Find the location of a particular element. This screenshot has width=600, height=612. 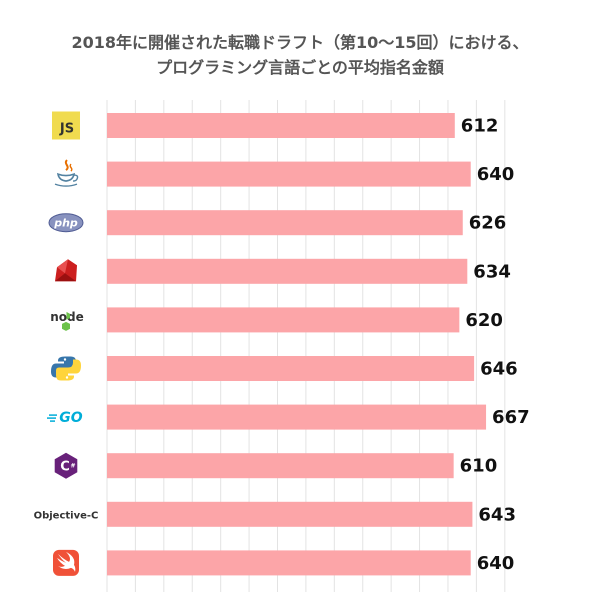

java-logo is located at coordinates (66, 173).